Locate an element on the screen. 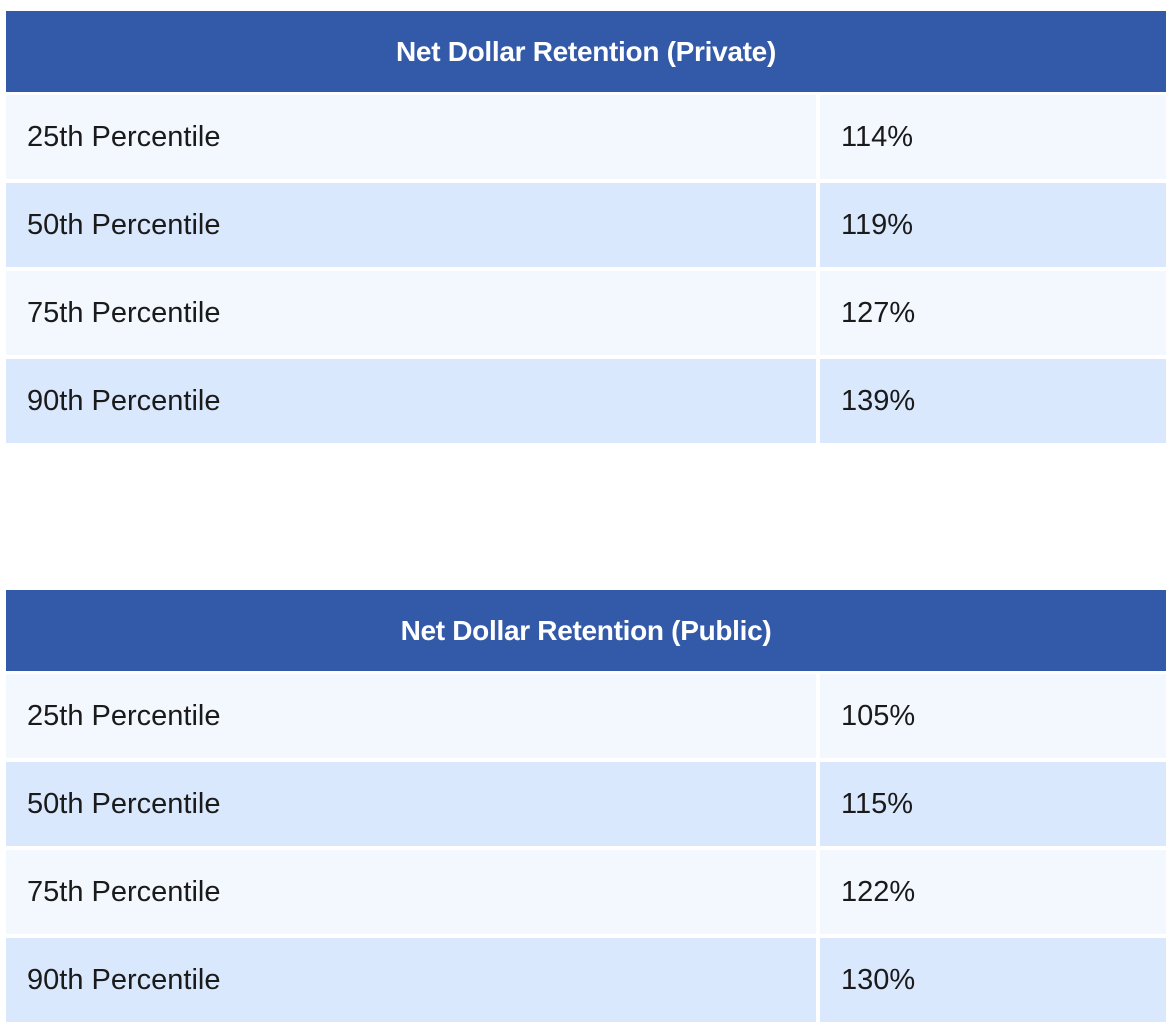 This screenshot has width=1175, height=1030. table-header-public: Net Dollar Retention (Public) is located at coordinates (586, 630).